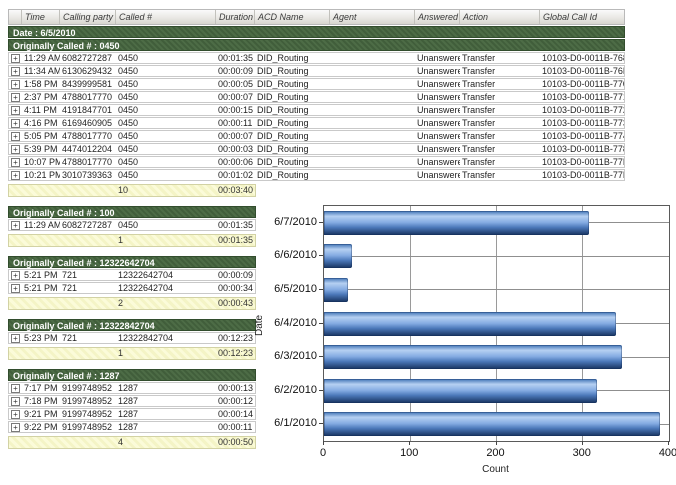  Describe the element at coordinates (292, 17) in the screenshot. I see `column-header-acd-name: ACD Name` at that location.